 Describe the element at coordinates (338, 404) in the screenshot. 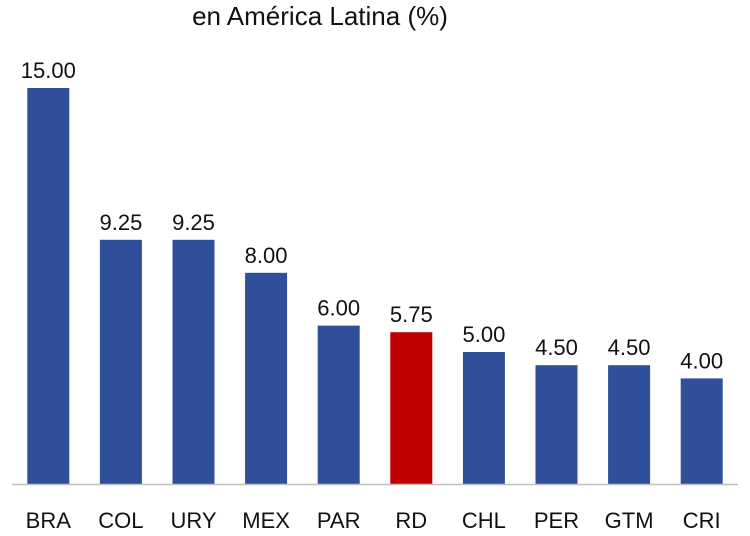

I see `bar-par` at that location.